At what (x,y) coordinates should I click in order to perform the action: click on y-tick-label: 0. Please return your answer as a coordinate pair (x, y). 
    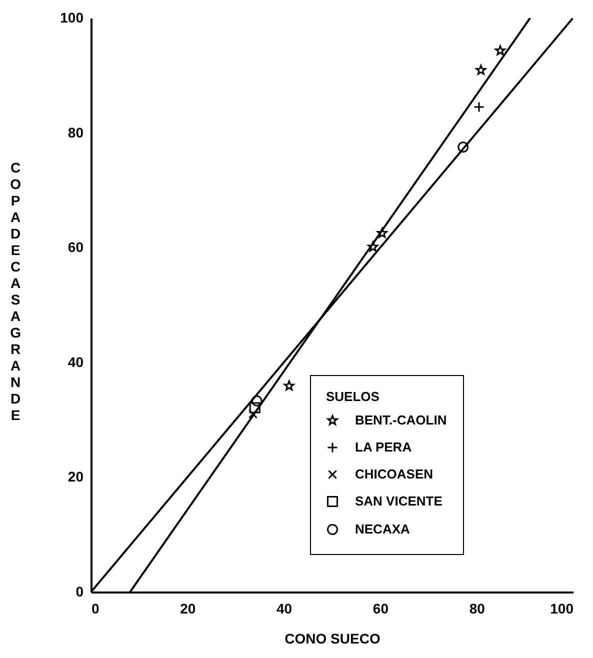
    Looking at the image, I should click on (80, 592).